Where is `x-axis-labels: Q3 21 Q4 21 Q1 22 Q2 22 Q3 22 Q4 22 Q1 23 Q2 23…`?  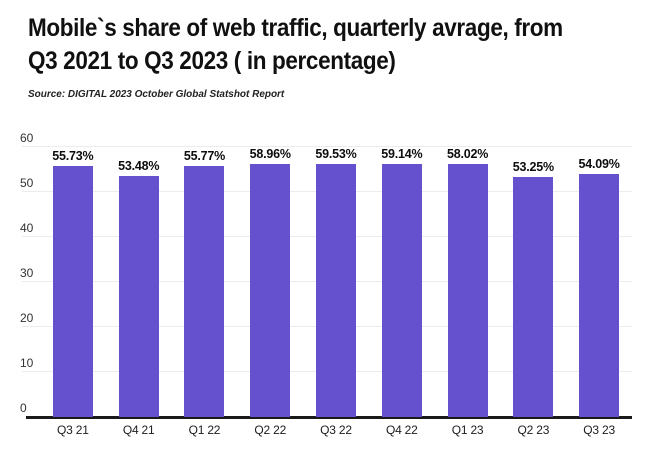
x-axis-labels: Q3 21 Q4 21 Q1 22 Q2 22 Q3 22 Q4 22 Q1 23 Q2 23… is located at coordinates (336, 430).